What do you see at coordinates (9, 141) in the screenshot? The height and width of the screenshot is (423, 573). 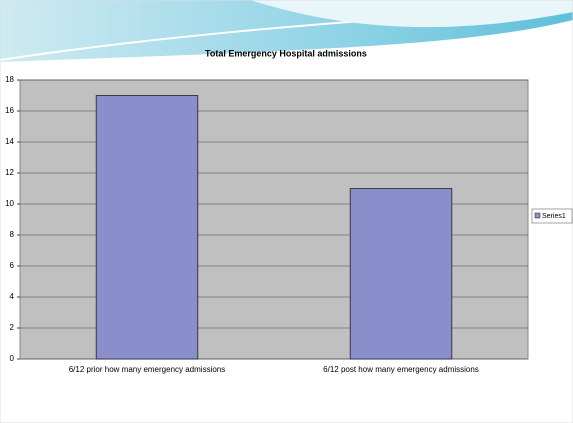 I see `y-tick-label: 14` at bounding box center [9, 141].